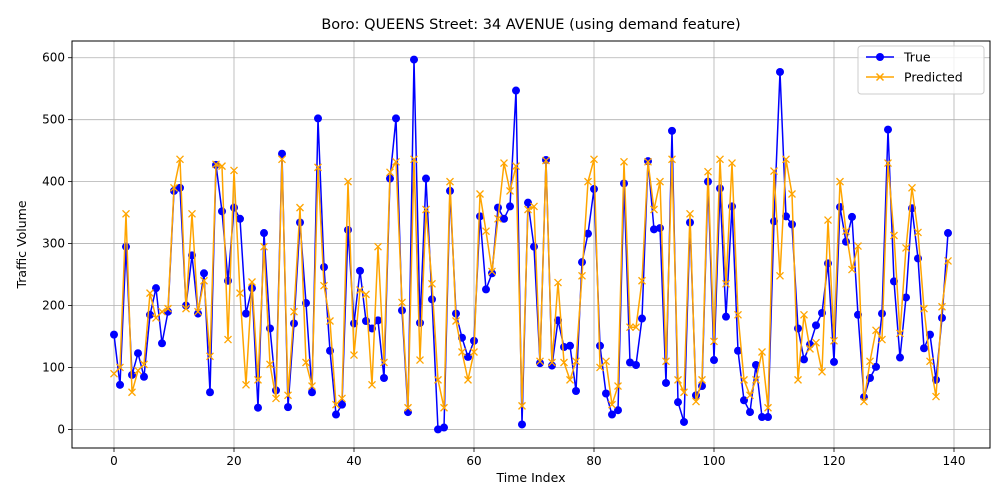  Describe the element at coordinates (233, 461) in the screenshot. I see `x-tick-label: 20` at that location.